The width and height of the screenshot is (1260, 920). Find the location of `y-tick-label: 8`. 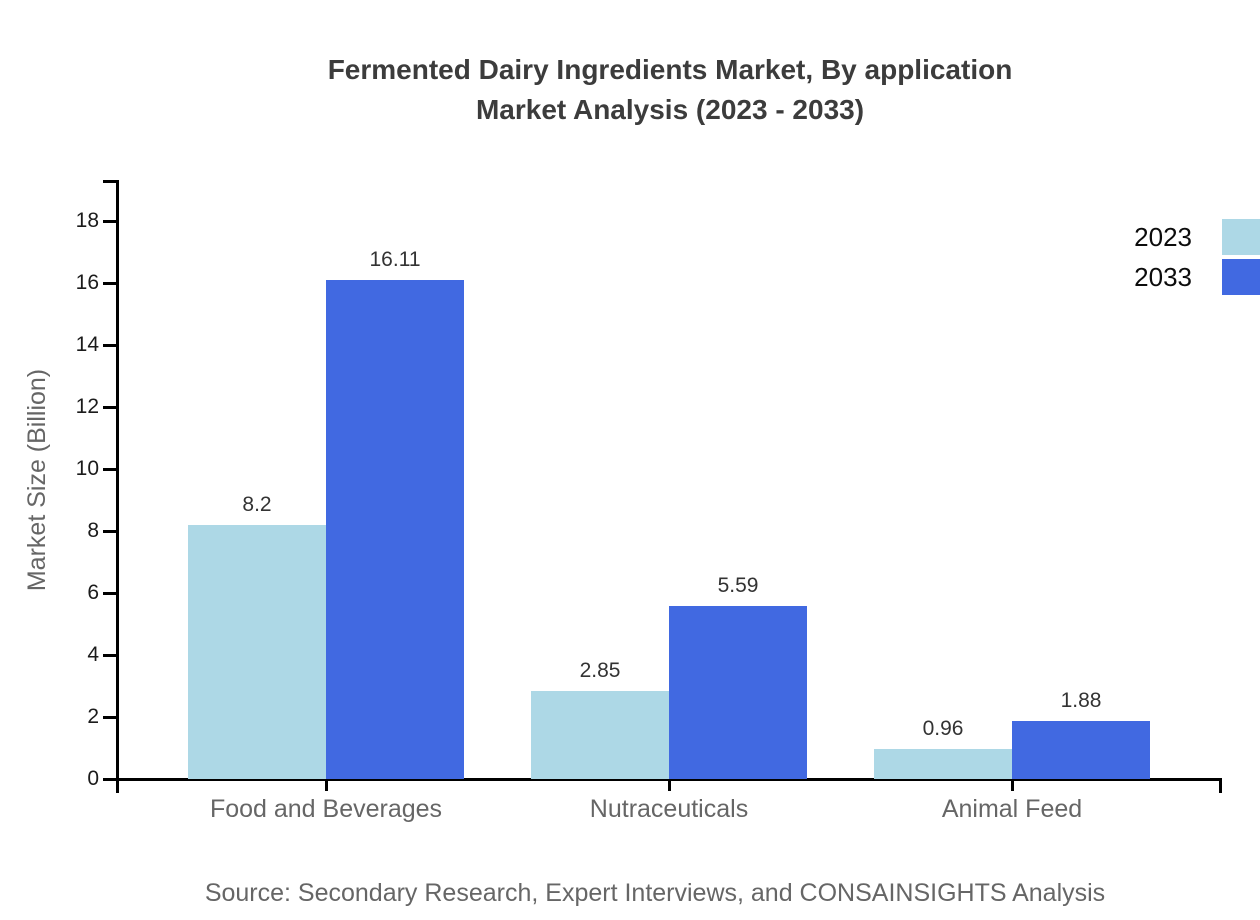

y-tick-label: 8 is located at coordinates (93, 530).